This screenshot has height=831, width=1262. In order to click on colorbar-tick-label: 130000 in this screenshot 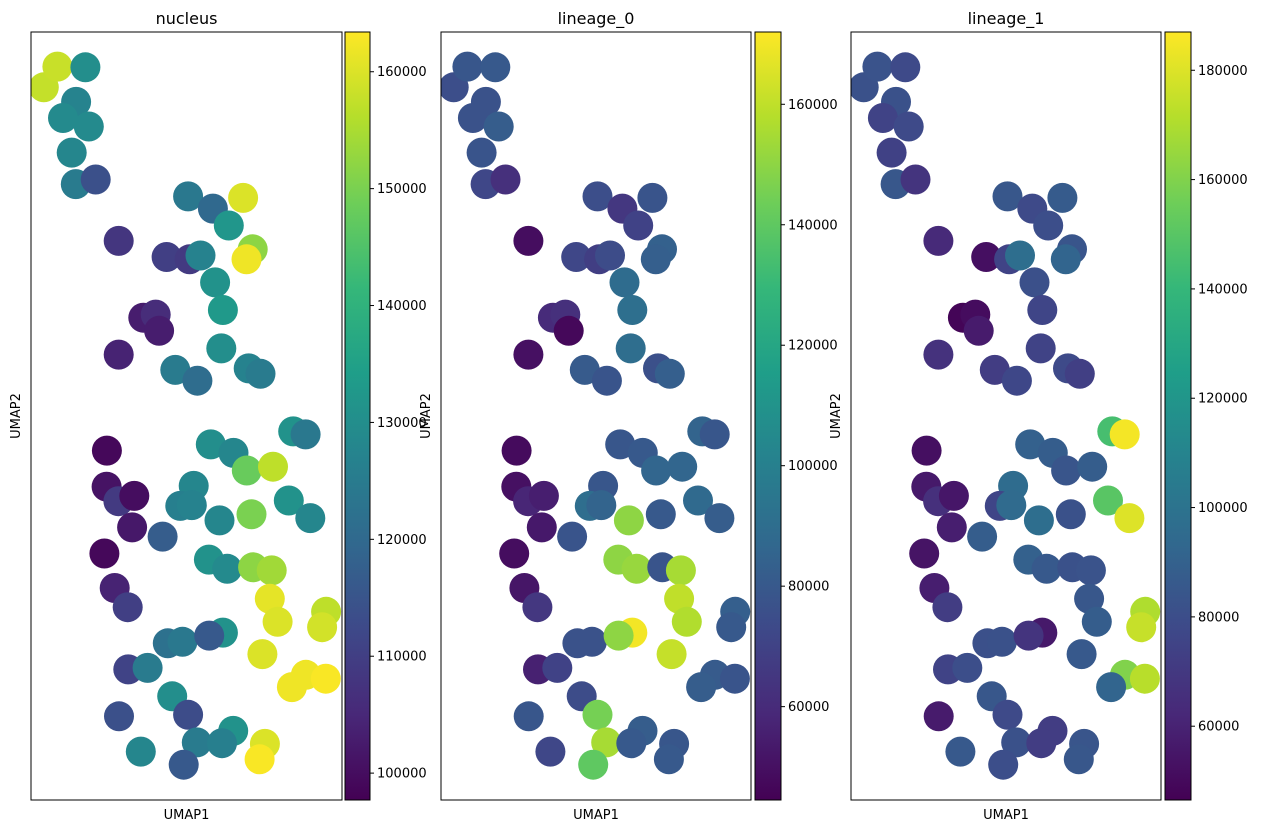, I will do `click(402, 423)`.